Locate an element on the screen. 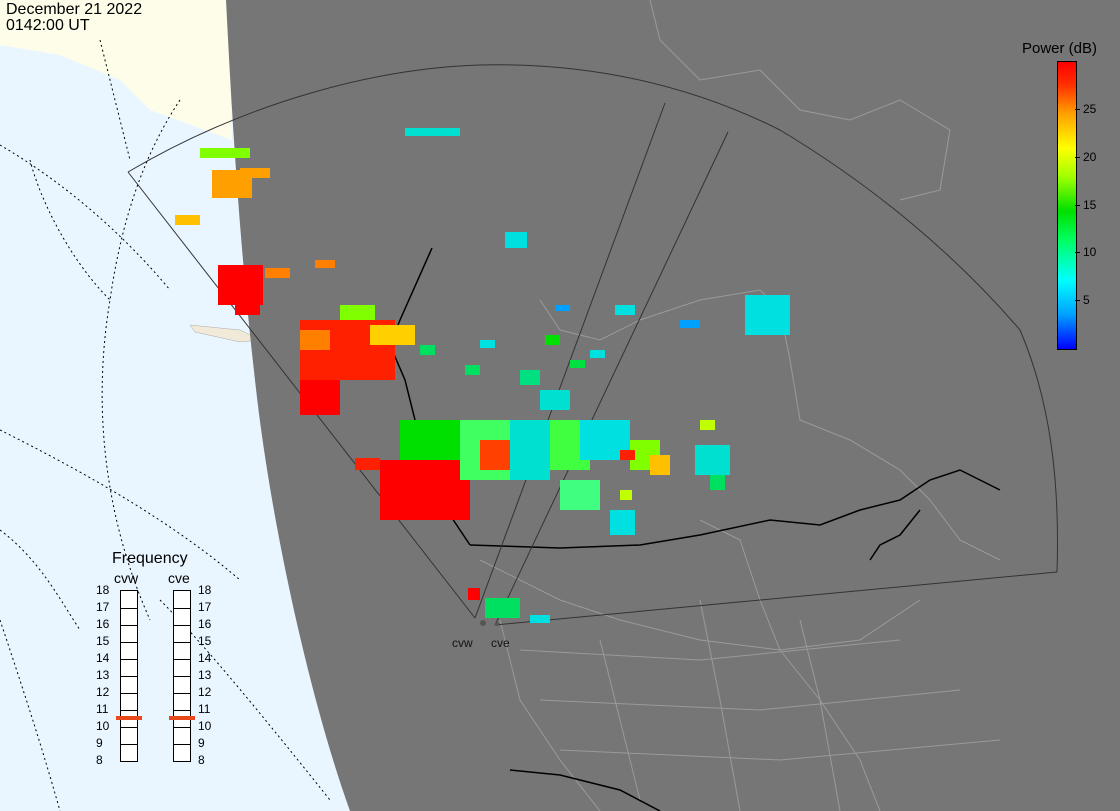 This screenshot has height=811, width=1120. freq-scale-label-left: 11 is located at coordinates (102, 709).